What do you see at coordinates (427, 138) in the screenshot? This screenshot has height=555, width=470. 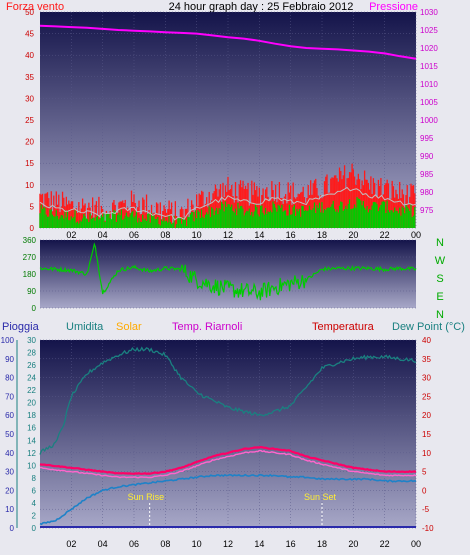 I see `y-tick-label: 995` at bounding box center [427, 138].